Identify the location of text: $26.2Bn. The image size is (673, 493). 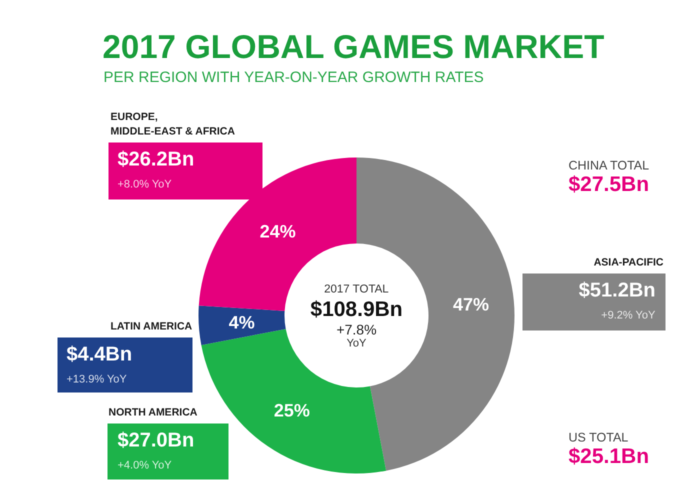
(156, 159).